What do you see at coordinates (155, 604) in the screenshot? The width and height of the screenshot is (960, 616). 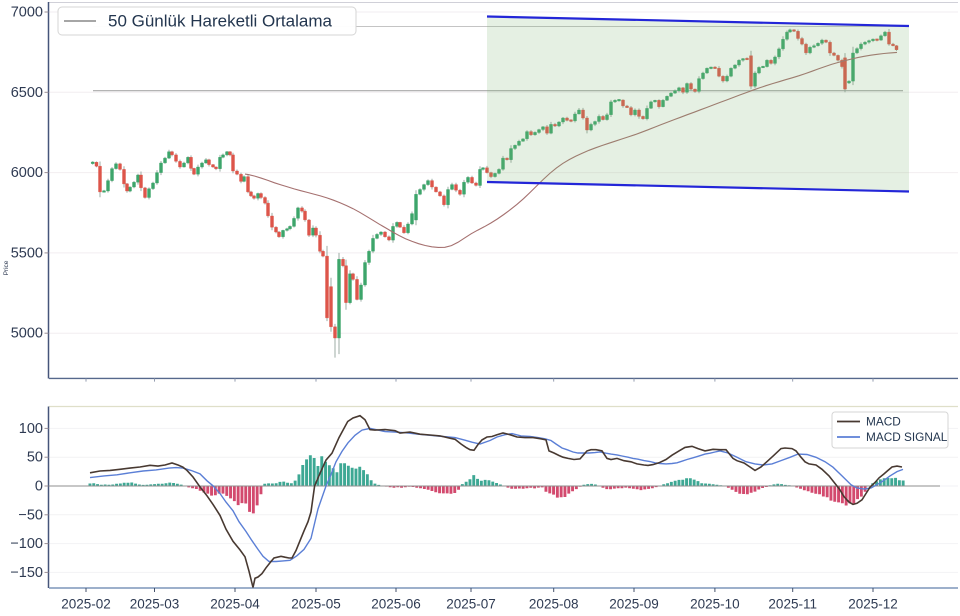 I see `svg-text: 2025-03` at bounding box center [155, 604].